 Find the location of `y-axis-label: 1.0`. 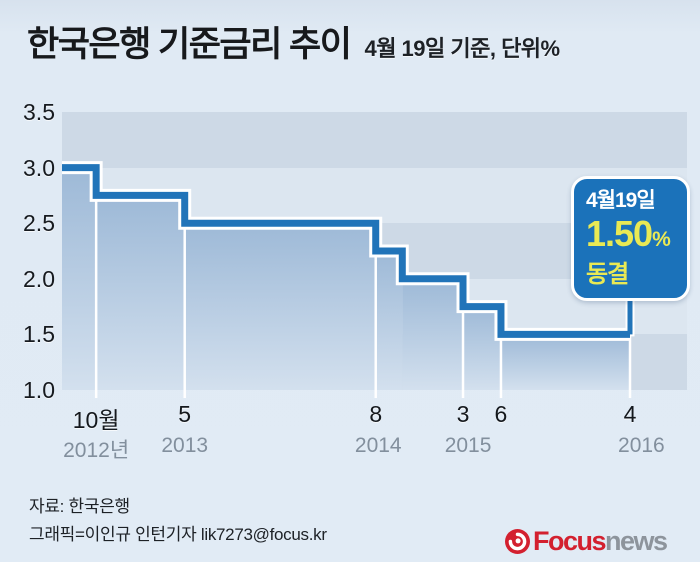

y-axis-label: 1.0 is located at coordinates (39, 390).